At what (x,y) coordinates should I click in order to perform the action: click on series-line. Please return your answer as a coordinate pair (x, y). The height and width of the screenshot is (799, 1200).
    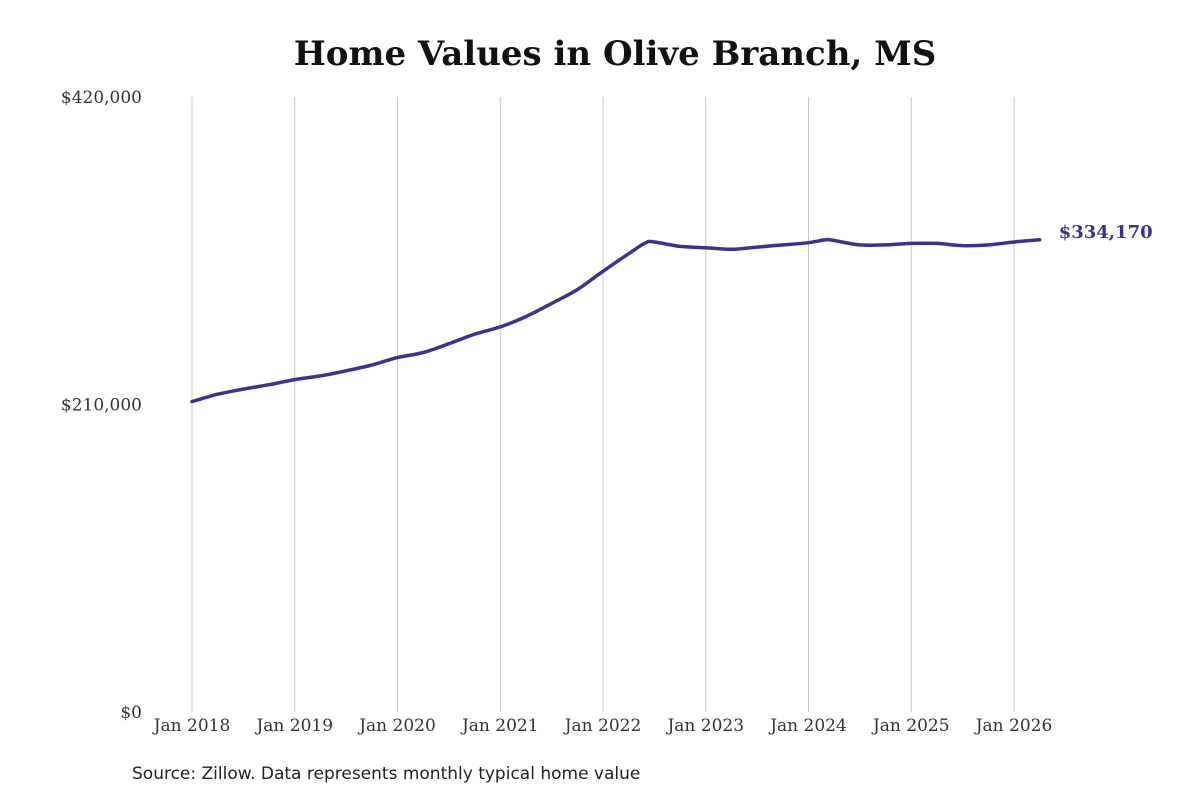
    Looking at the image, I should click on (616, 320).